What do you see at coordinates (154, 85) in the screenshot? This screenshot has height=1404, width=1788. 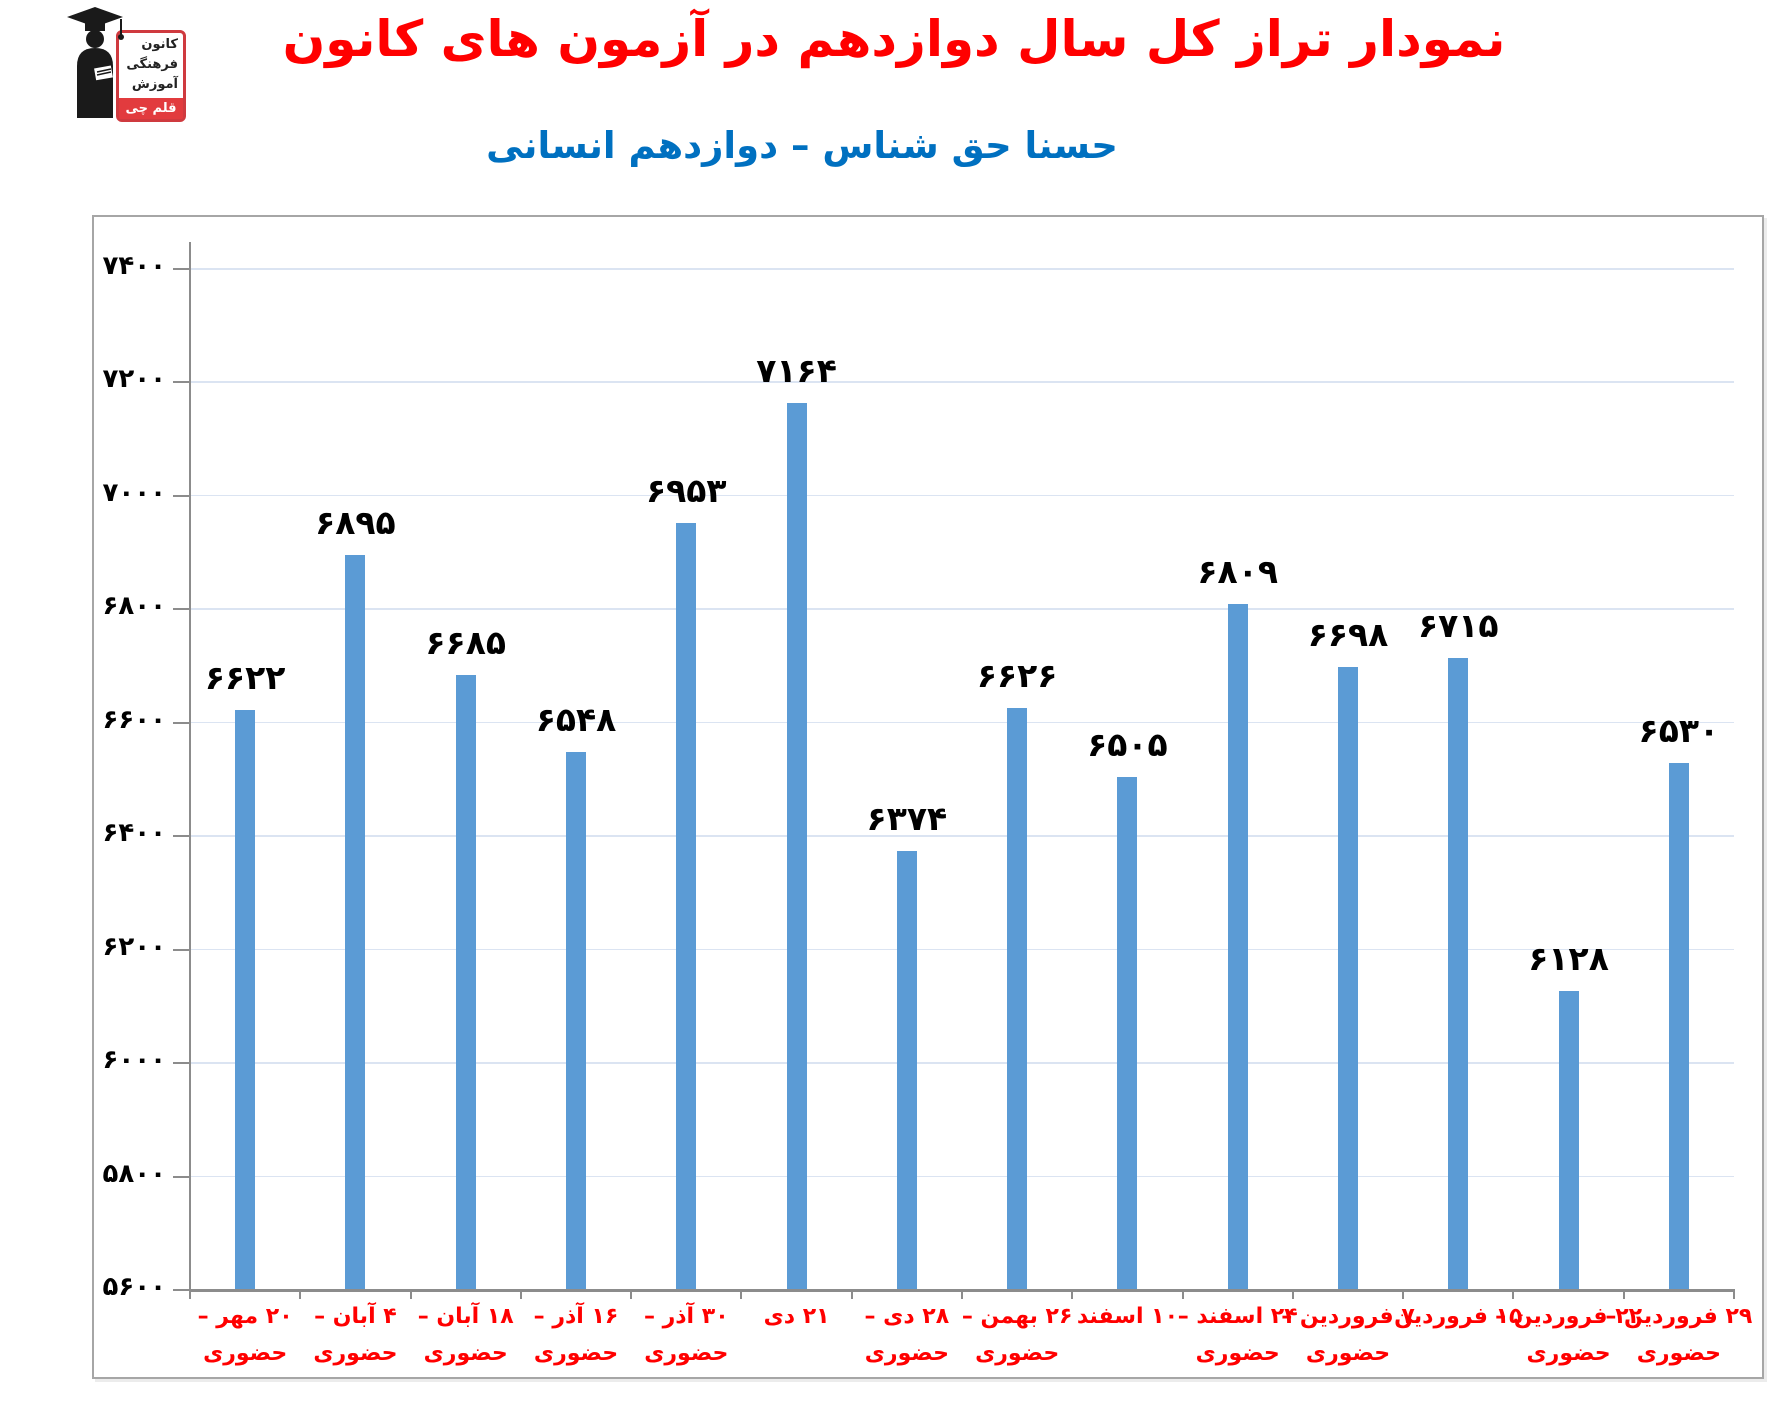 I see `logo-org-line3: آموزش` at bounding box center [154, 85].